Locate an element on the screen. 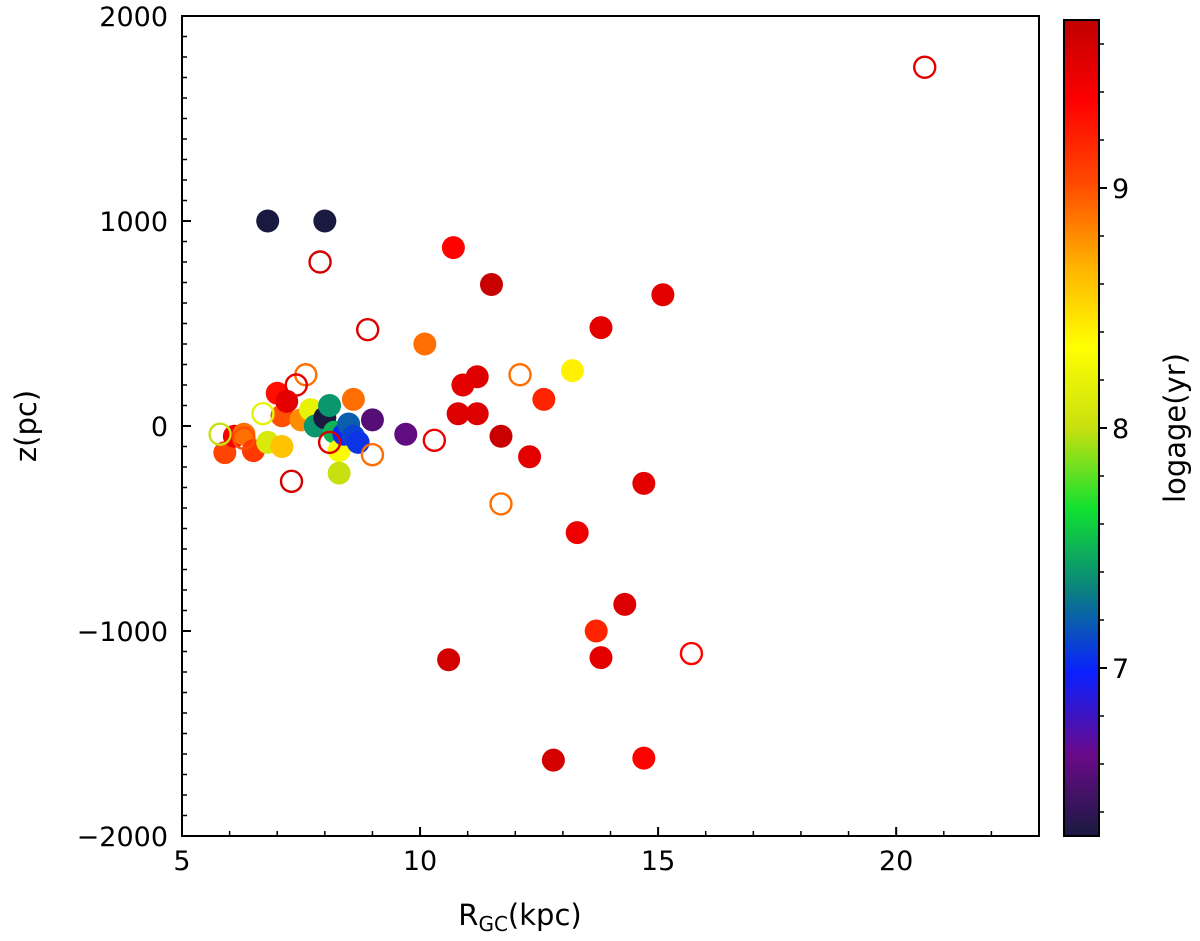  x-axis-label-unit: (kpc) is located at coordinates (545, 915).